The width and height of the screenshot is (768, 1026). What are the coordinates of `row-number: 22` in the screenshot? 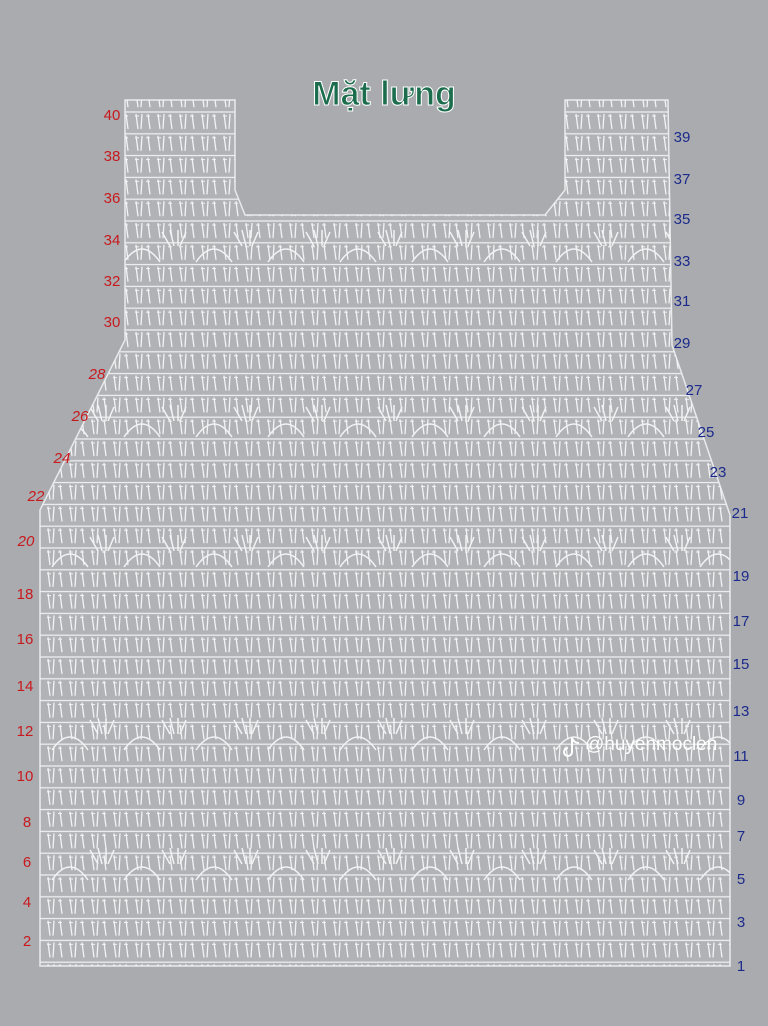 It's located at (36, 496).